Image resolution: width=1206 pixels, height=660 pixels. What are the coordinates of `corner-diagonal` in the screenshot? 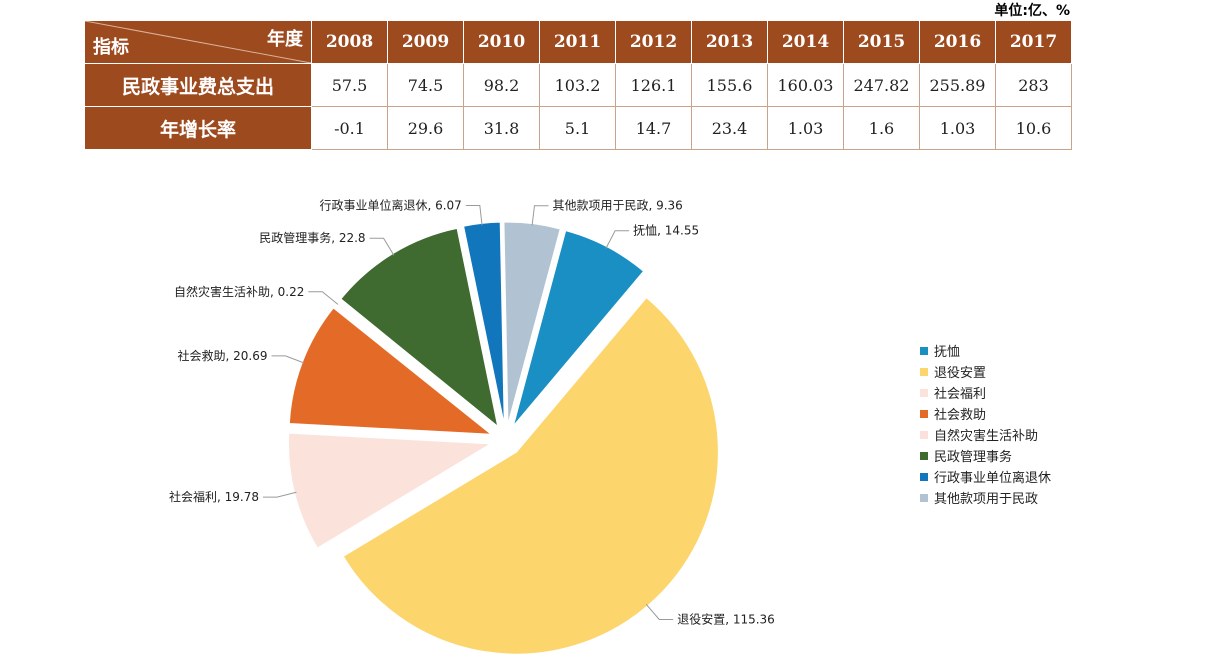 It's located at (198, 42).